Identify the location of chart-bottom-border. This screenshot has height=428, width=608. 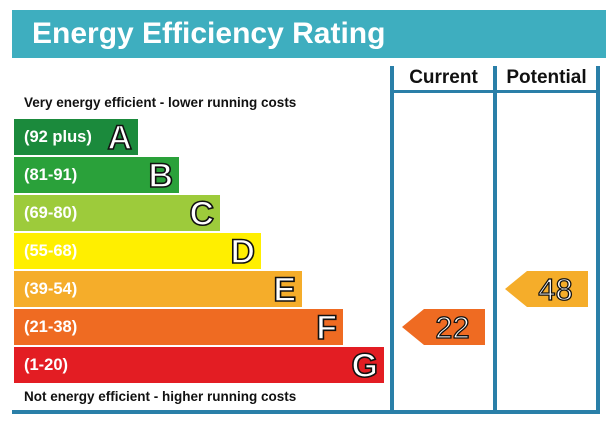
(306, 412).